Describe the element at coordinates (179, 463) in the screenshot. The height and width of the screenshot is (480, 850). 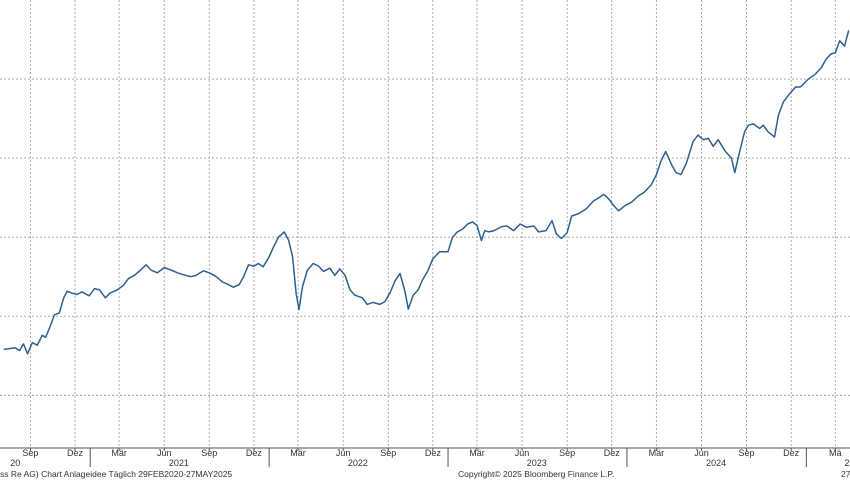
I see `year-label: 2021` at that location.